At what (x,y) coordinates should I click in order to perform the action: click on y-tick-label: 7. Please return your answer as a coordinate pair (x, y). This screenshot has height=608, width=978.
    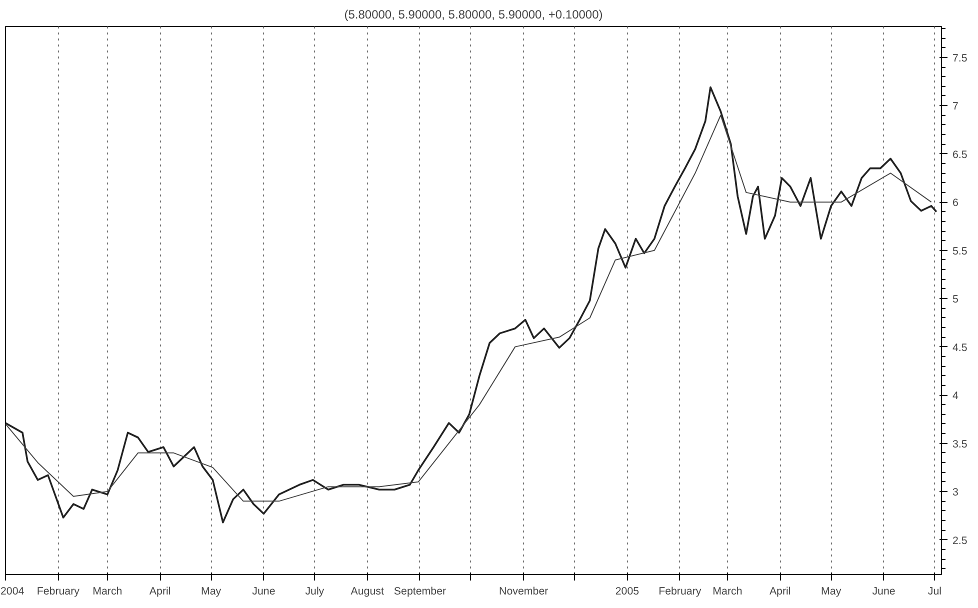
    Looking at the image, I should click on (955, 106).